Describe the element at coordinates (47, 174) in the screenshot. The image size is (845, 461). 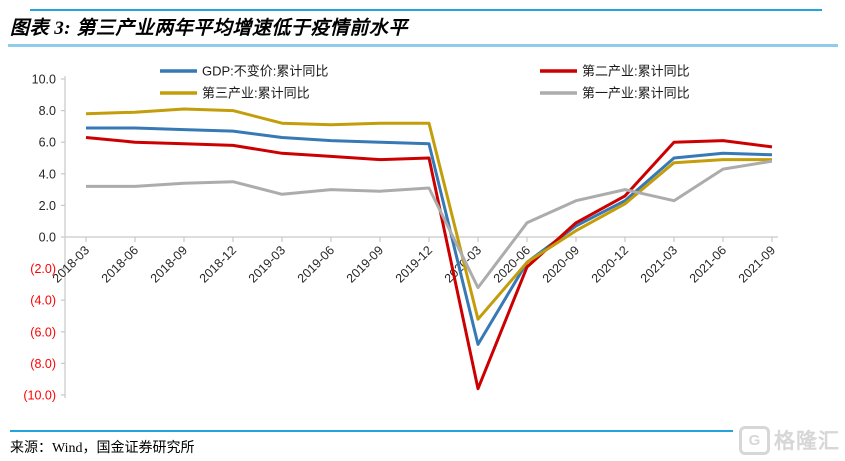
I see `y-axis-label: 4.0` at that location.